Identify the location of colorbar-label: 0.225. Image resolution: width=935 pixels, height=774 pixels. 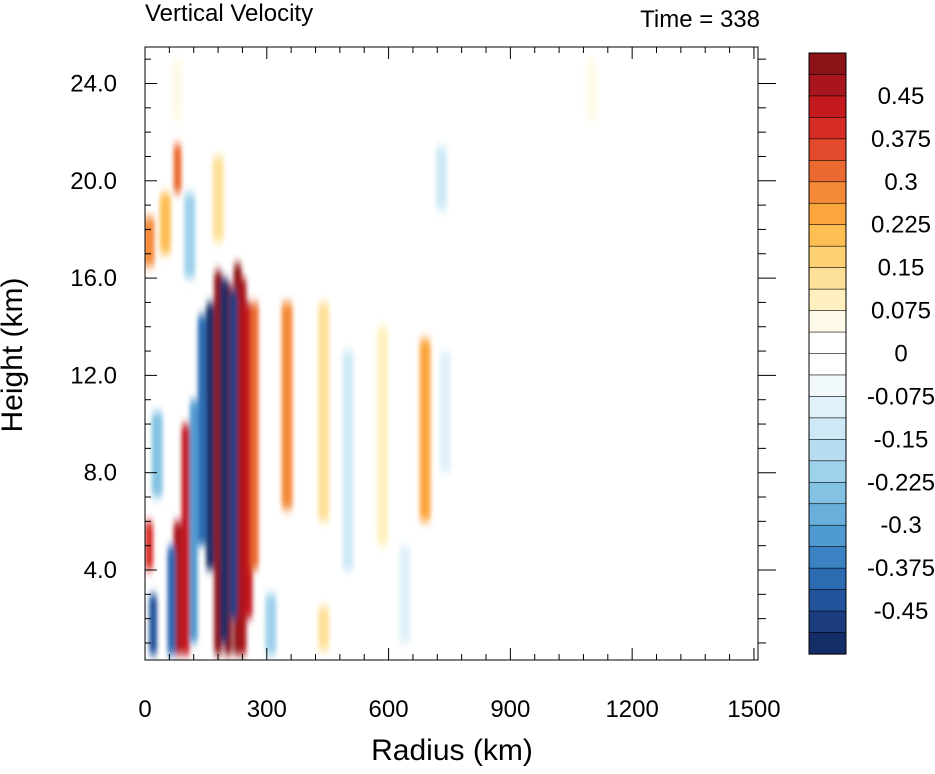
(901, 225).